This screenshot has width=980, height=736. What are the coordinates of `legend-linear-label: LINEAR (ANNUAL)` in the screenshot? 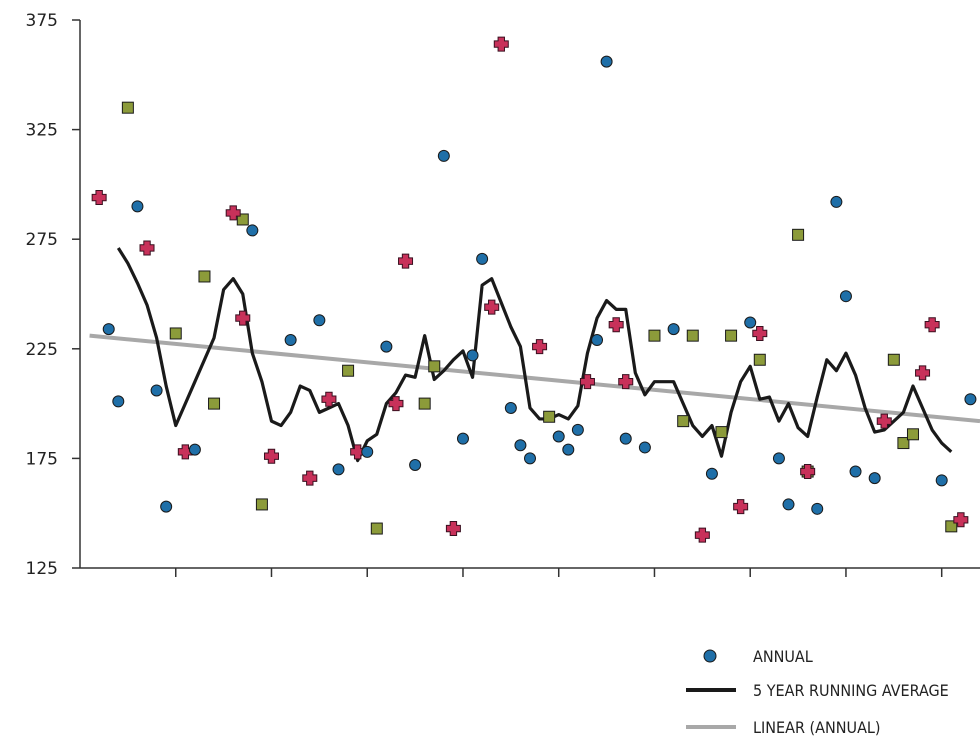 It's located at (817, 727).